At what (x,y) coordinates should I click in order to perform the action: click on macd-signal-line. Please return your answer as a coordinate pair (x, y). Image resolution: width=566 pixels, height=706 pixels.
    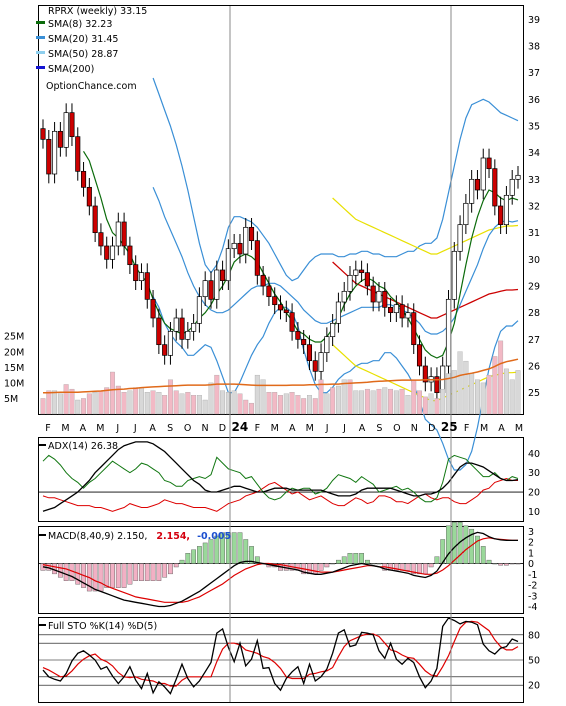
    Looking at the image, I should click on (280, 570).